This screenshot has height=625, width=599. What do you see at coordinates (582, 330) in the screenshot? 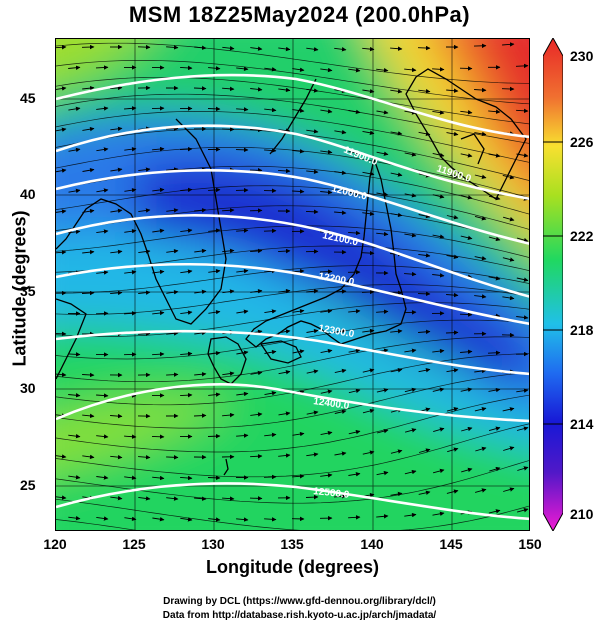
I see `colorbar-tick-label: 218` at bounding box center [582, 330].